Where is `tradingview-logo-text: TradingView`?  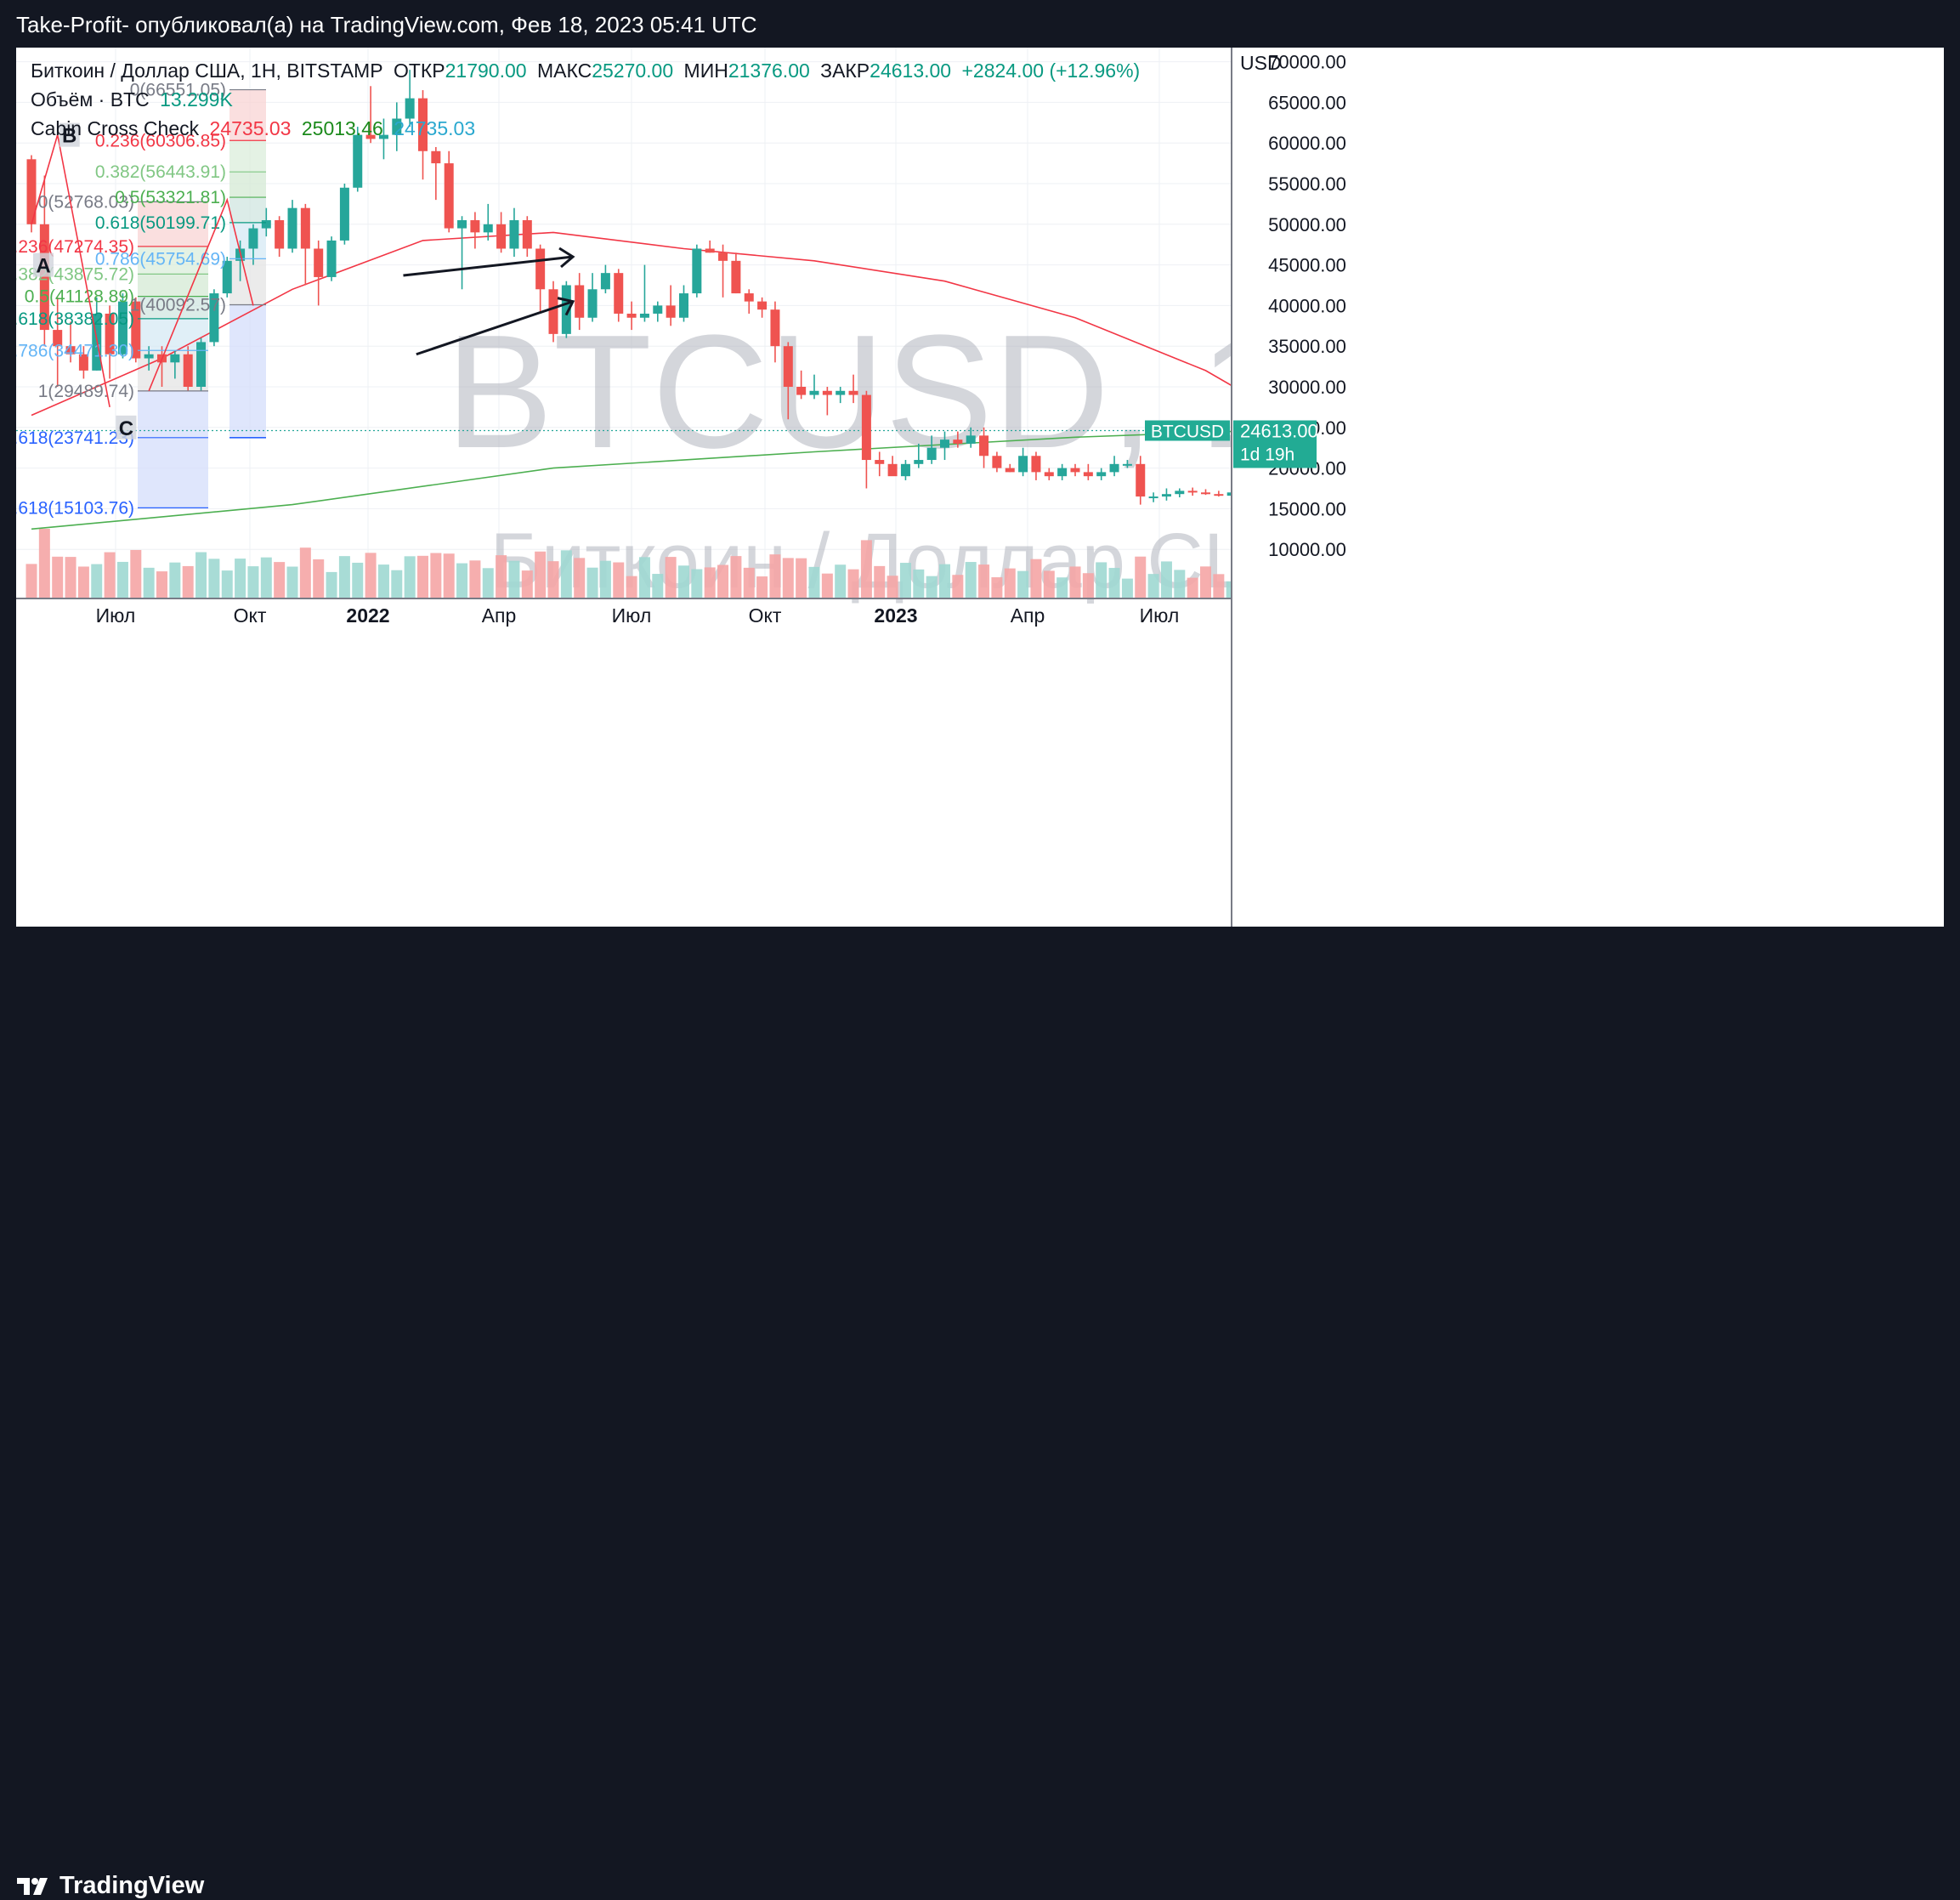
tradingview-logo-text: TradingView is located at coordinates (132, 1885).